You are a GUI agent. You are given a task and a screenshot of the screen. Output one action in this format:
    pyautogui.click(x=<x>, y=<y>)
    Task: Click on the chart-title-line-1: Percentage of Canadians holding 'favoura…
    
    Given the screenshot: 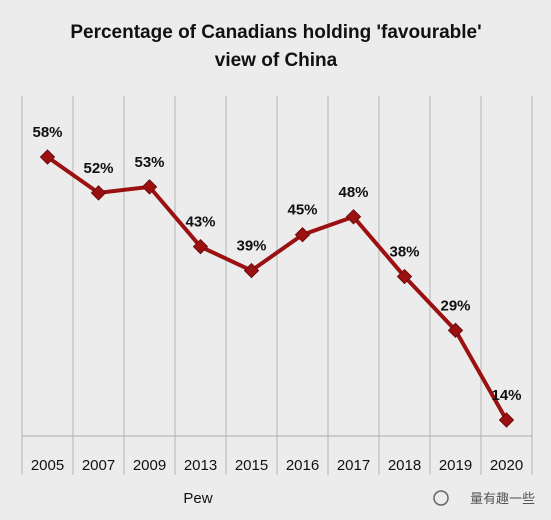 What is the action you would take?
    pyautogui.click(x=275, y=32)
    